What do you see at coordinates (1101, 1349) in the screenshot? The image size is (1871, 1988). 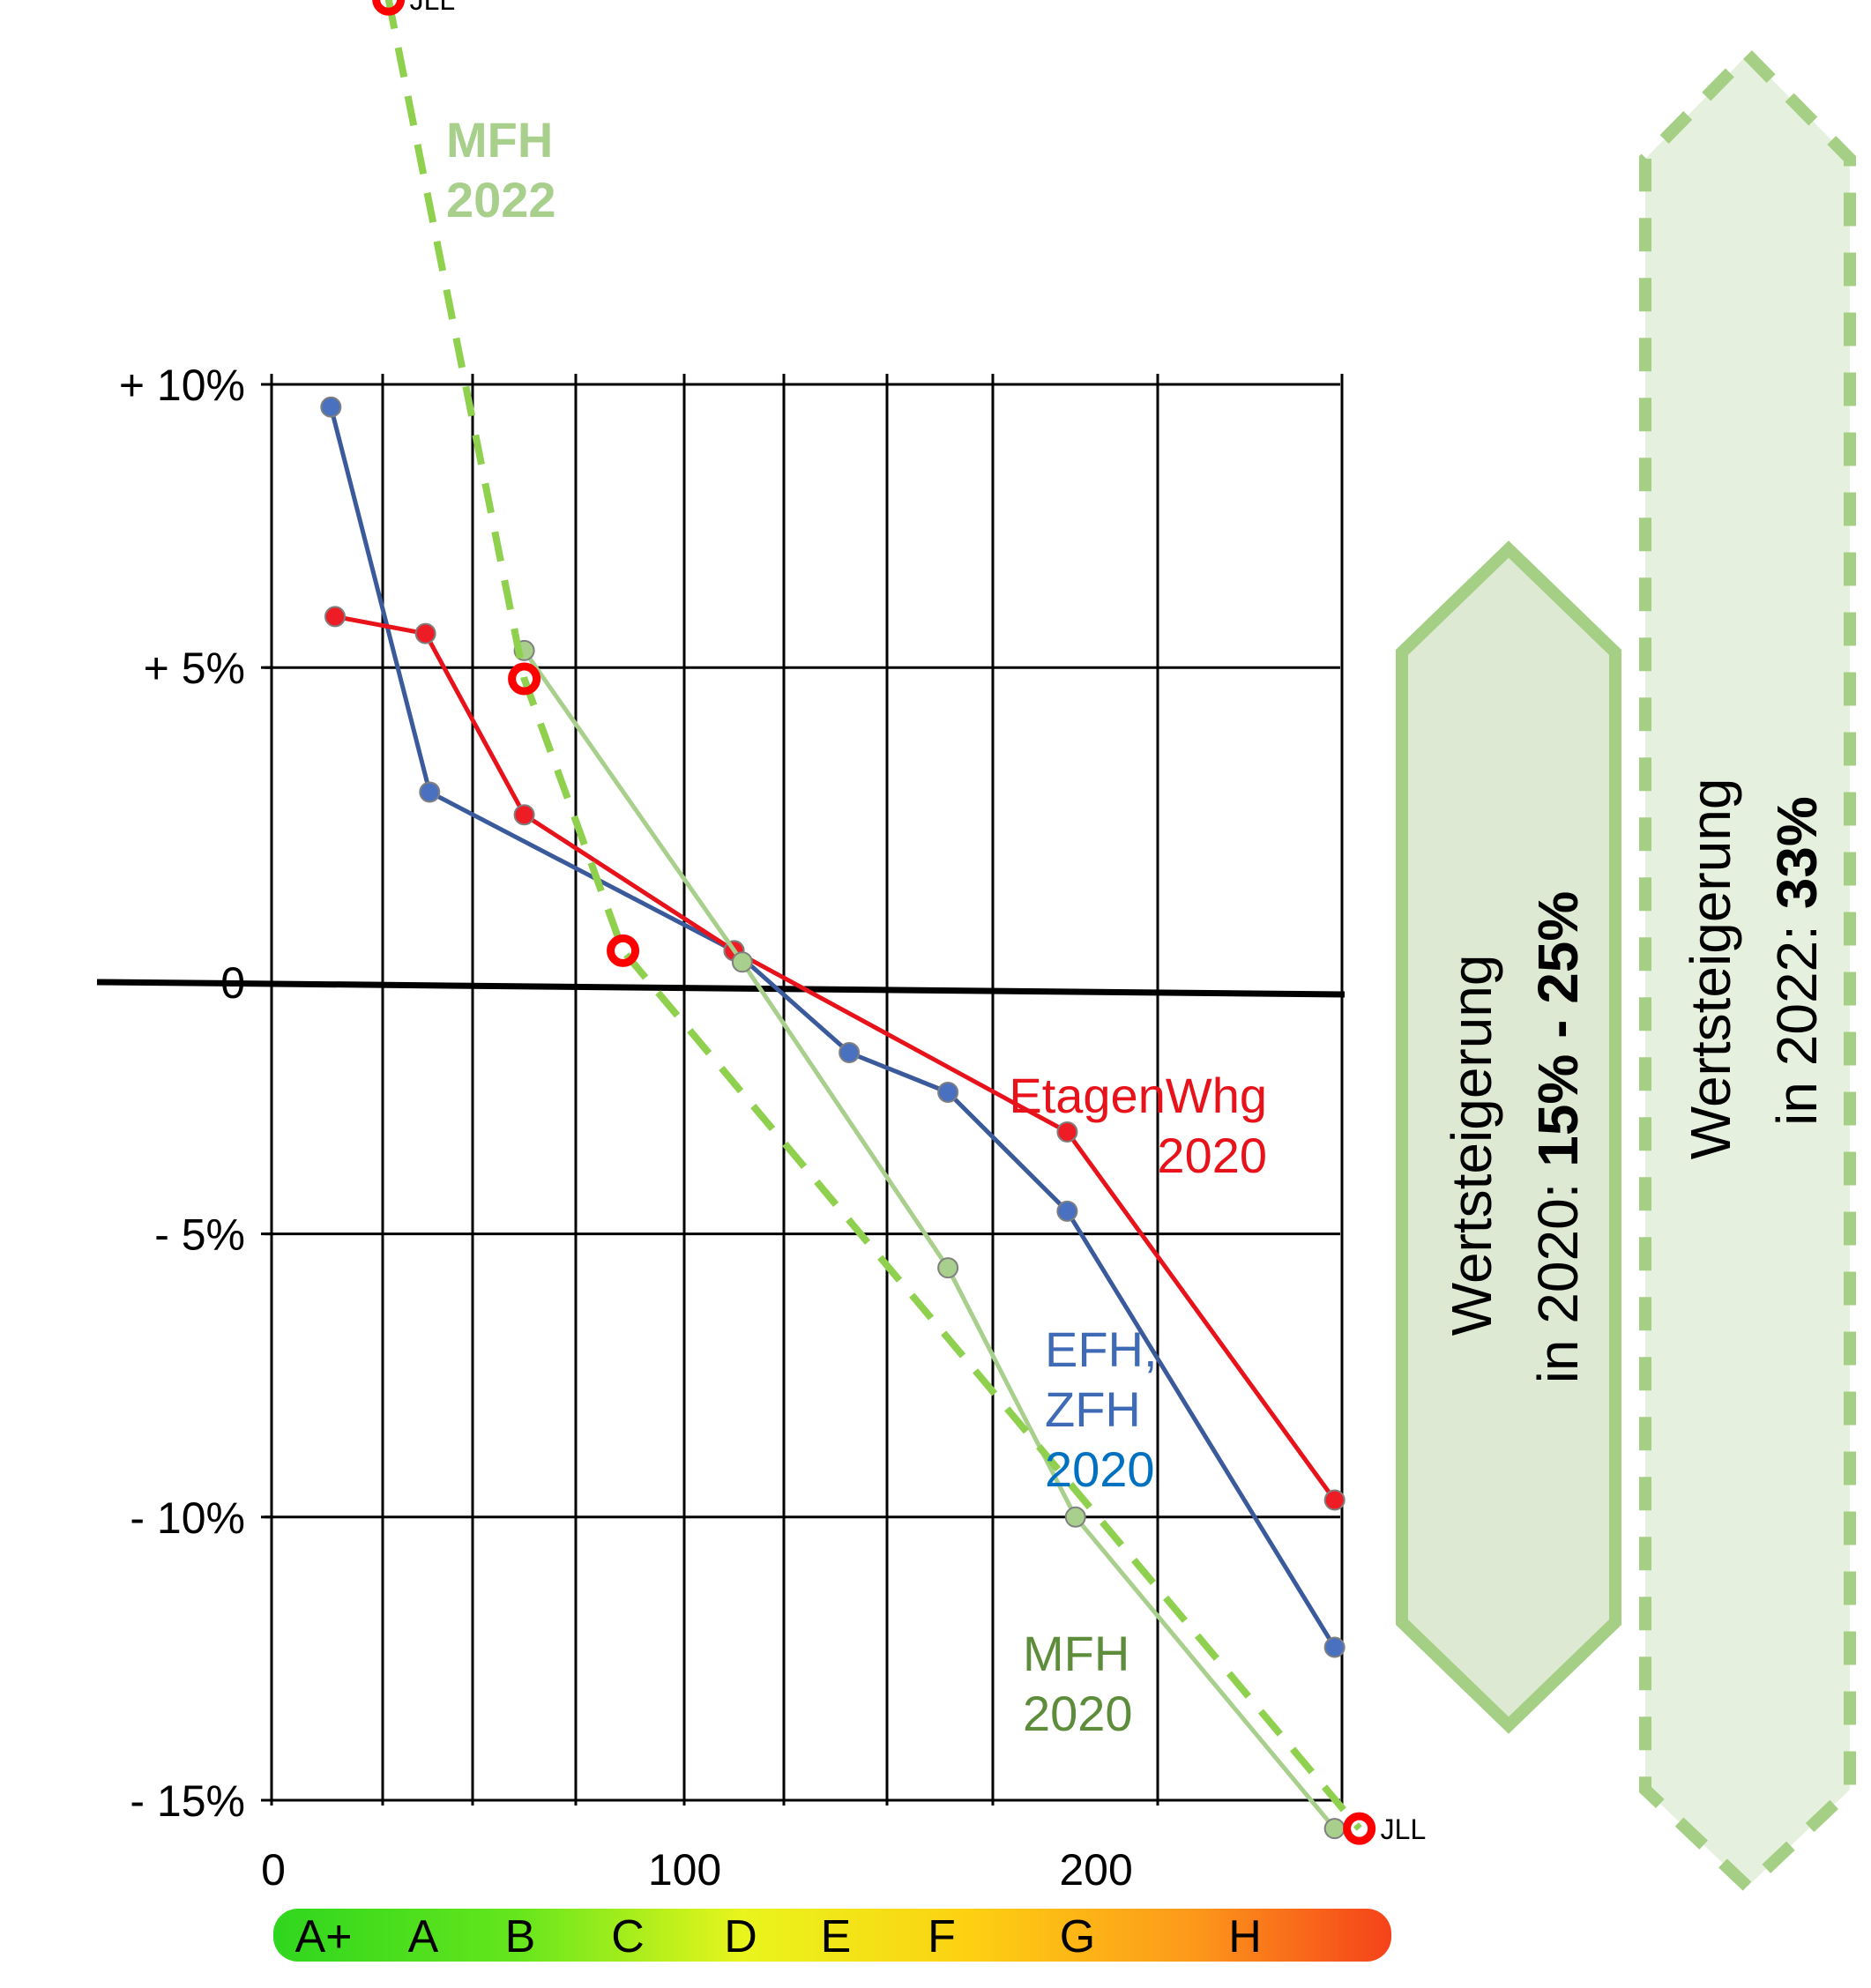 I see `series-label: EFH,` at bounding box center [1101, 1349].